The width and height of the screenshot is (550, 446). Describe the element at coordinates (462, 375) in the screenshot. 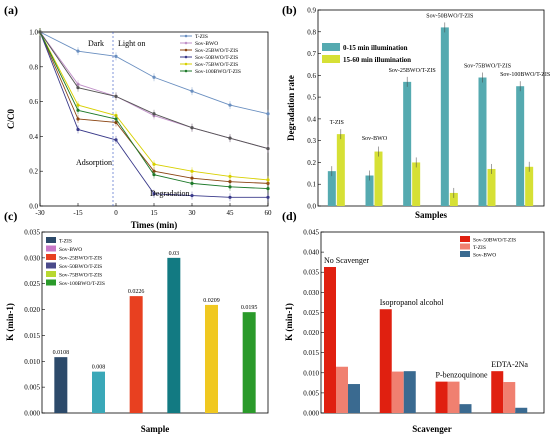

I see `panel-d-category-label-2: P-benzoquinone` at that location.